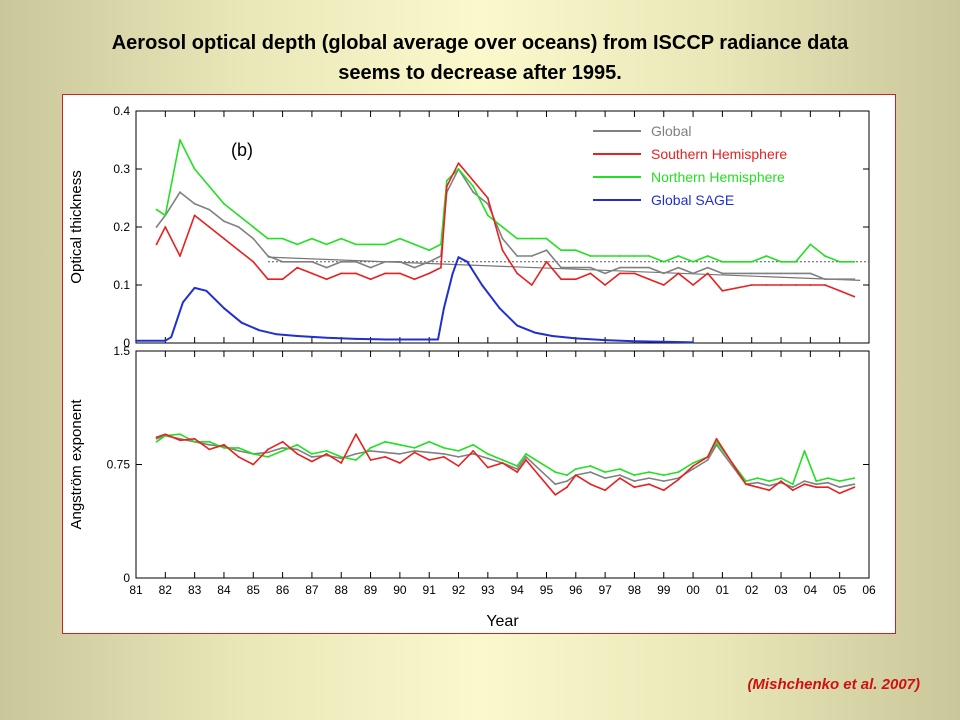 This screenshot has width=960, height=720. What do you see at coordinates (371, 590) in the screenshot?
I see `x-tick-label: 89` at bounding box center [371, 590].